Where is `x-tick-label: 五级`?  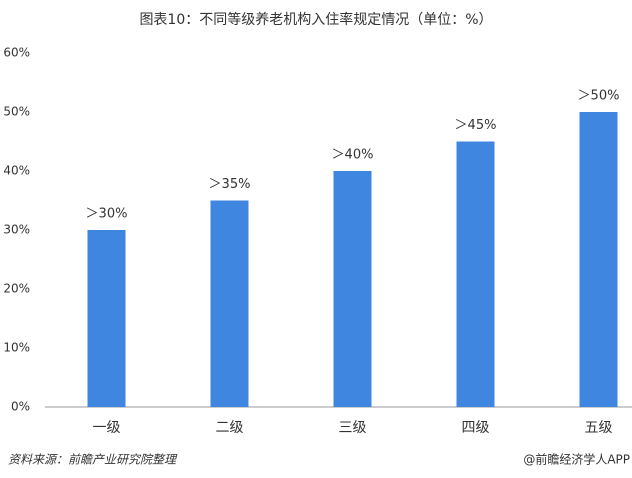
x-tick-label: 五级 is located at coordinates (599, 428).